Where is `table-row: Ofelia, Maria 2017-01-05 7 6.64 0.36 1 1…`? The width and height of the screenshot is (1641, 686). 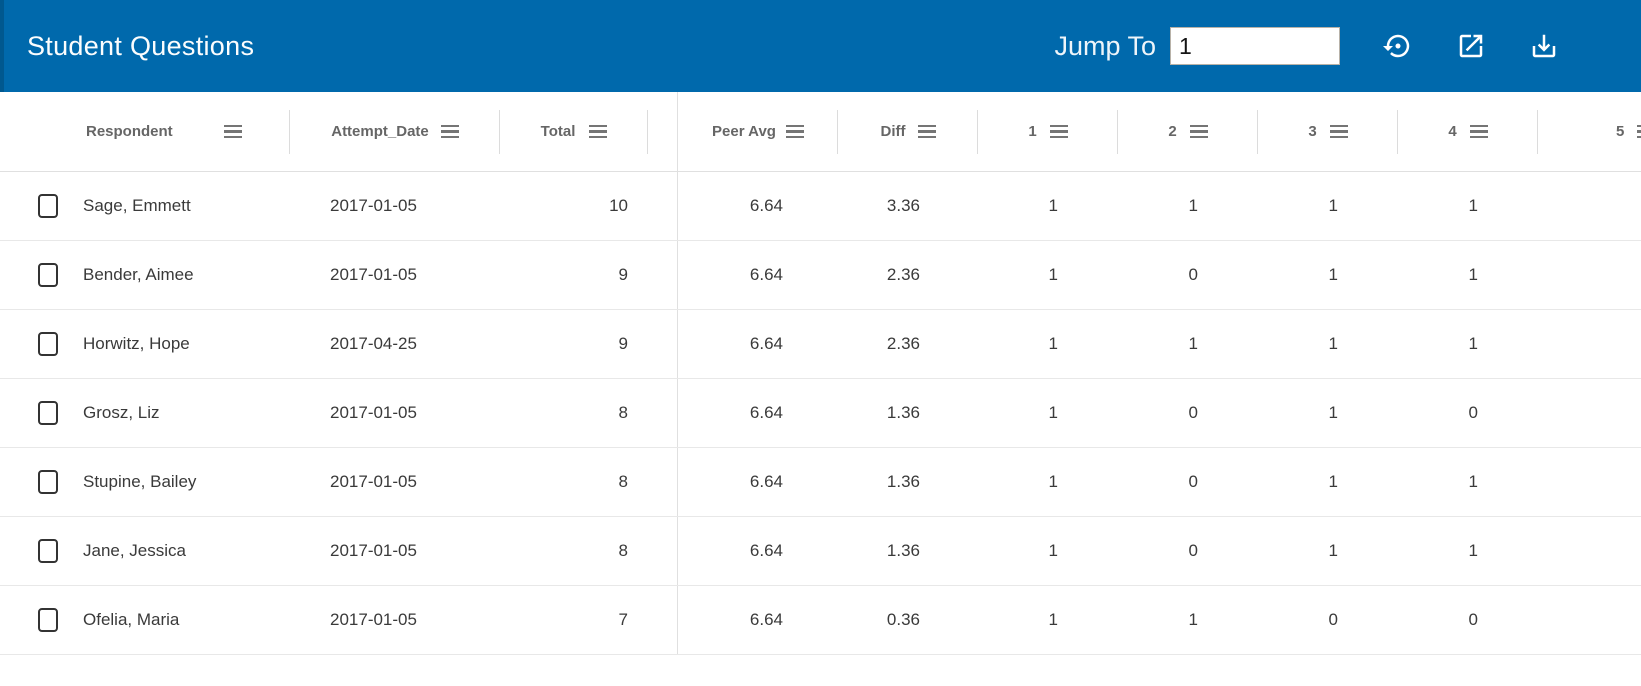 table-row: Ofelia, Maria 2017-01-05 7 6.64 0.36 1 1… is located at coordinates (820, 620).